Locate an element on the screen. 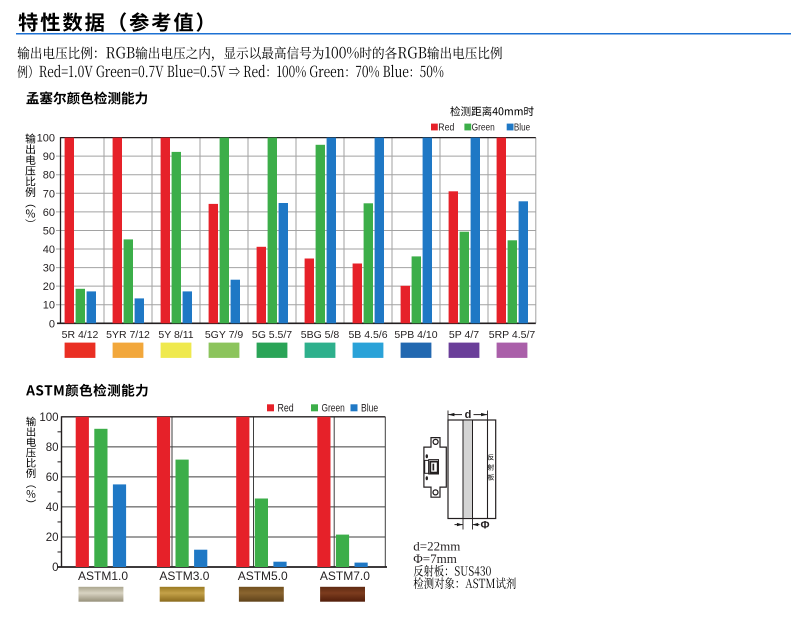  svg-text: d is located at coordinates (468, 415).